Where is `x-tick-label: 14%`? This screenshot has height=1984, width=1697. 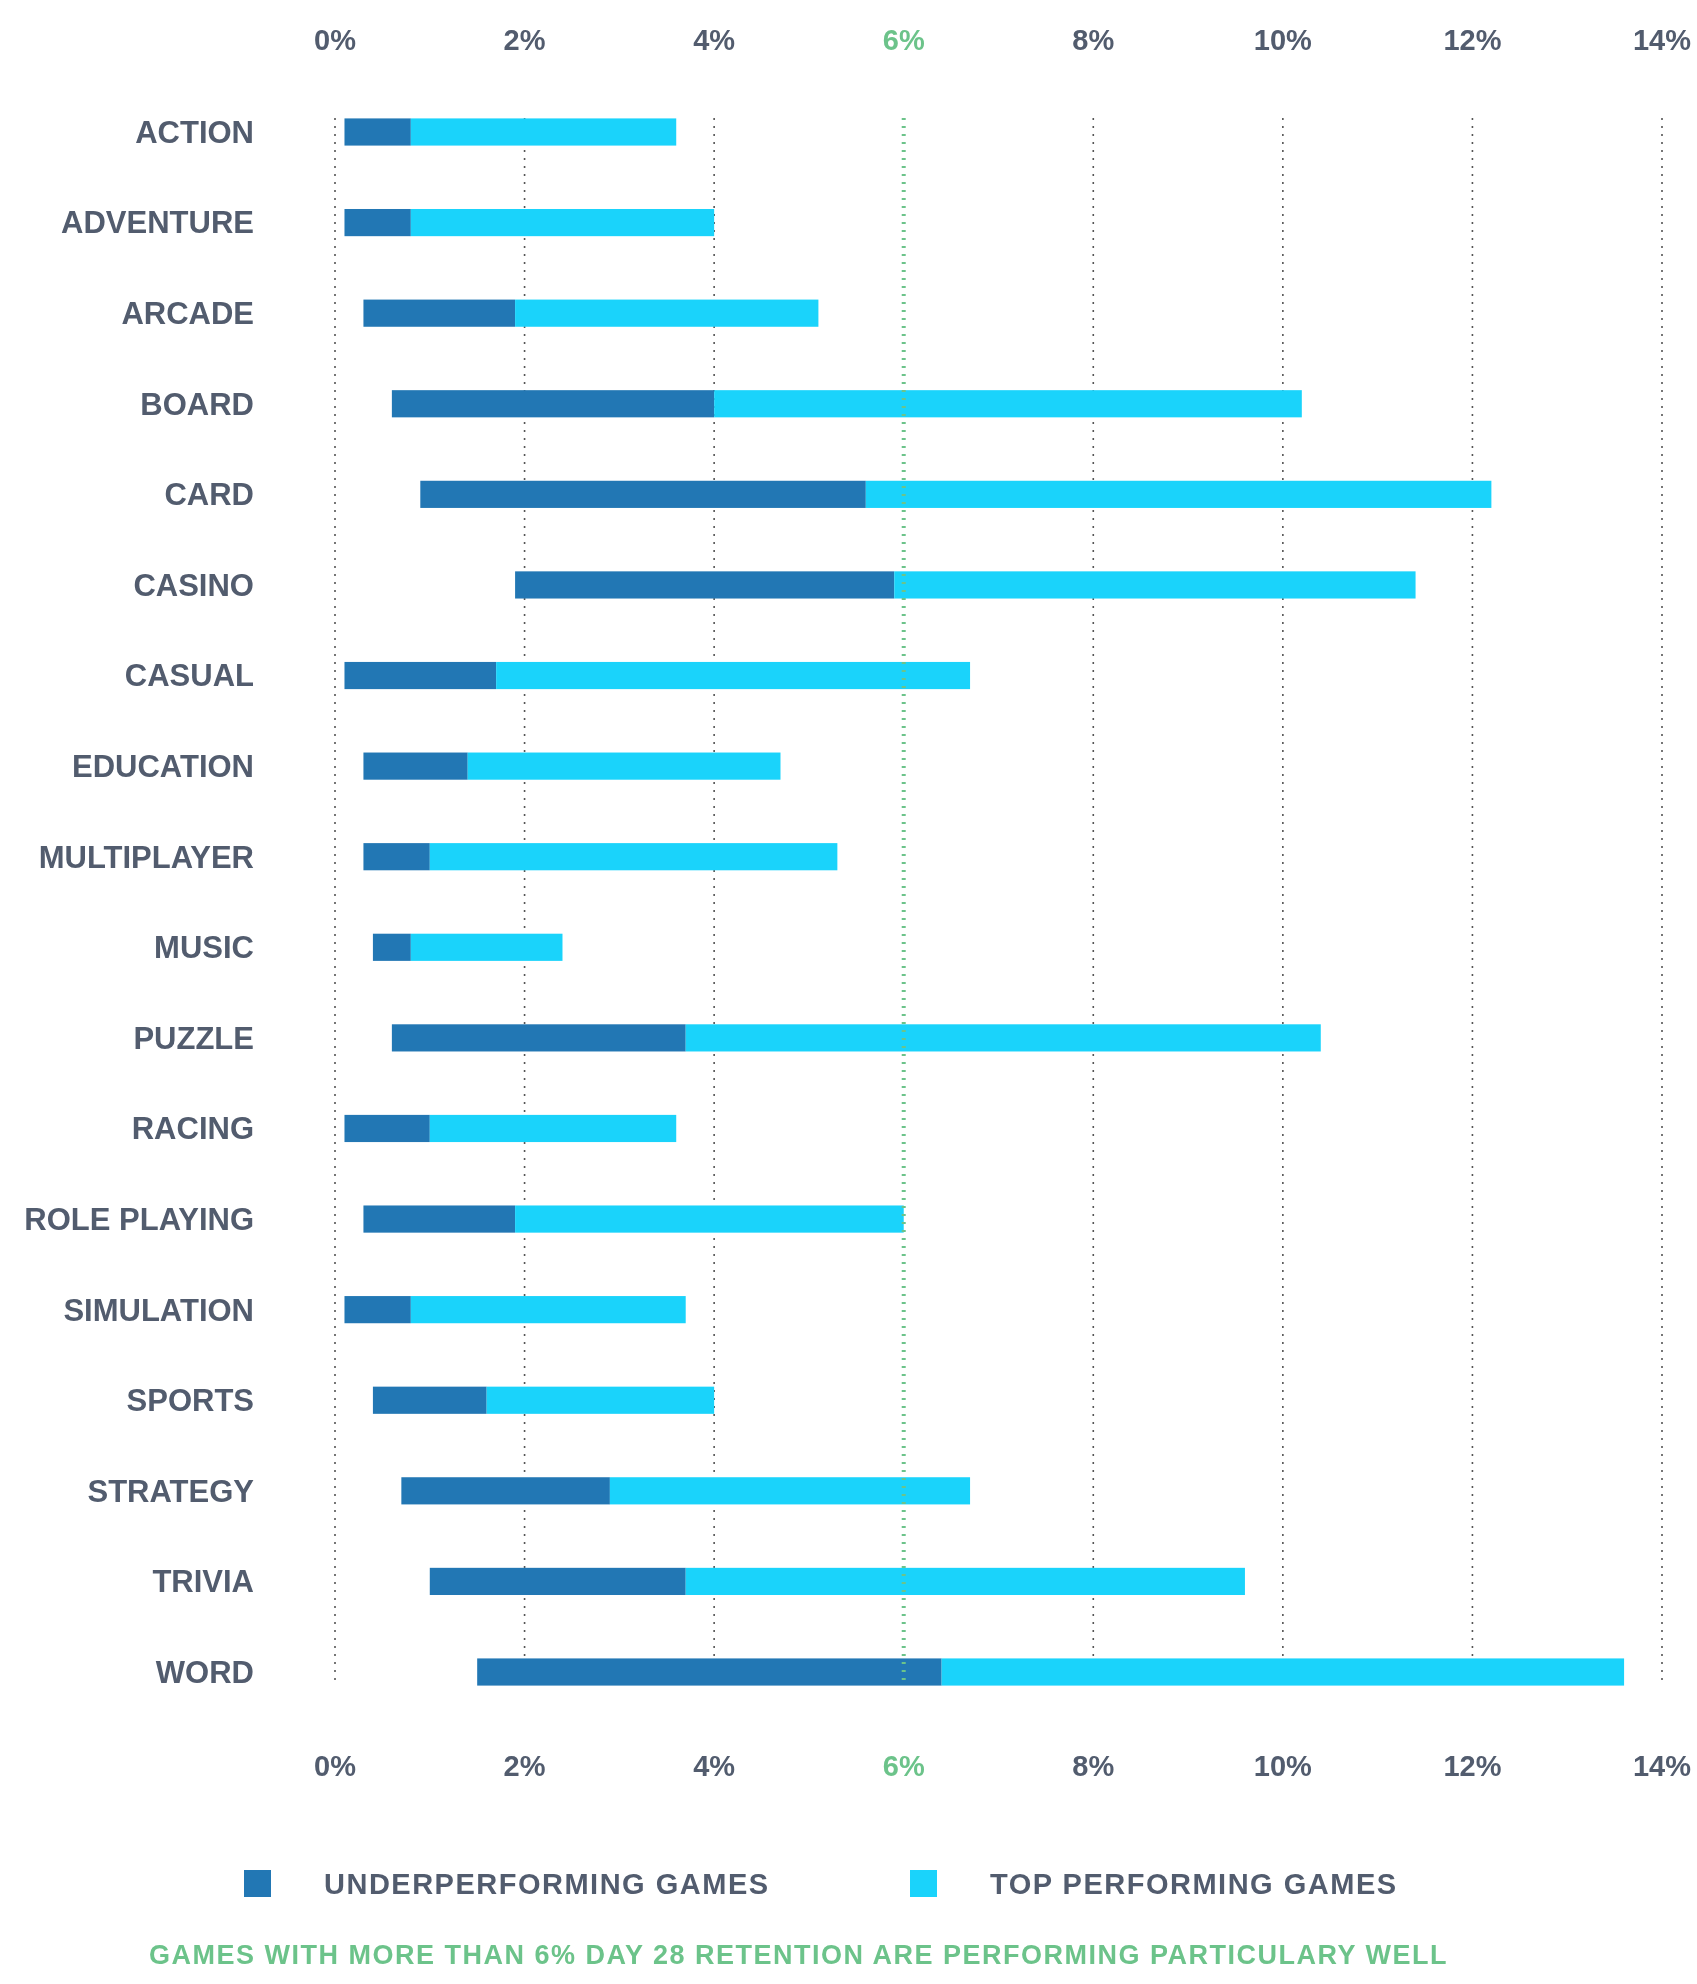
x-tick-label: 14% is located at coordinates (1662, 40).